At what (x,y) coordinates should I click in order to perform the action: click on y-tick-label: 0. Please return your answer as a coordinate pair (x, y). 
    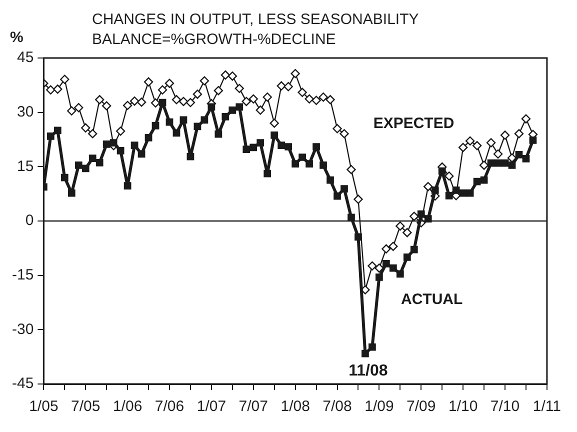
    Looking at the image, I should click on (29, 221).